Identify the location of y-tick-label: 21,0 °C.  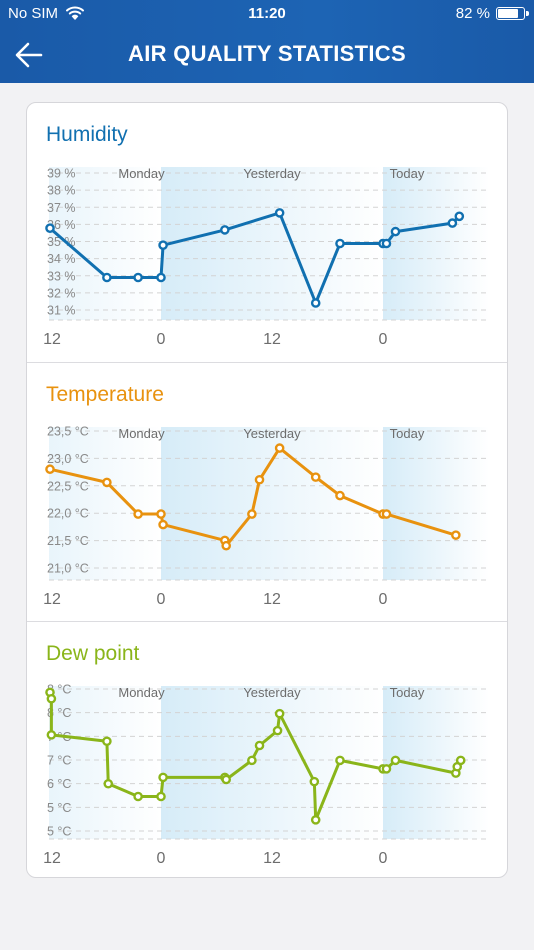
(68, 569).